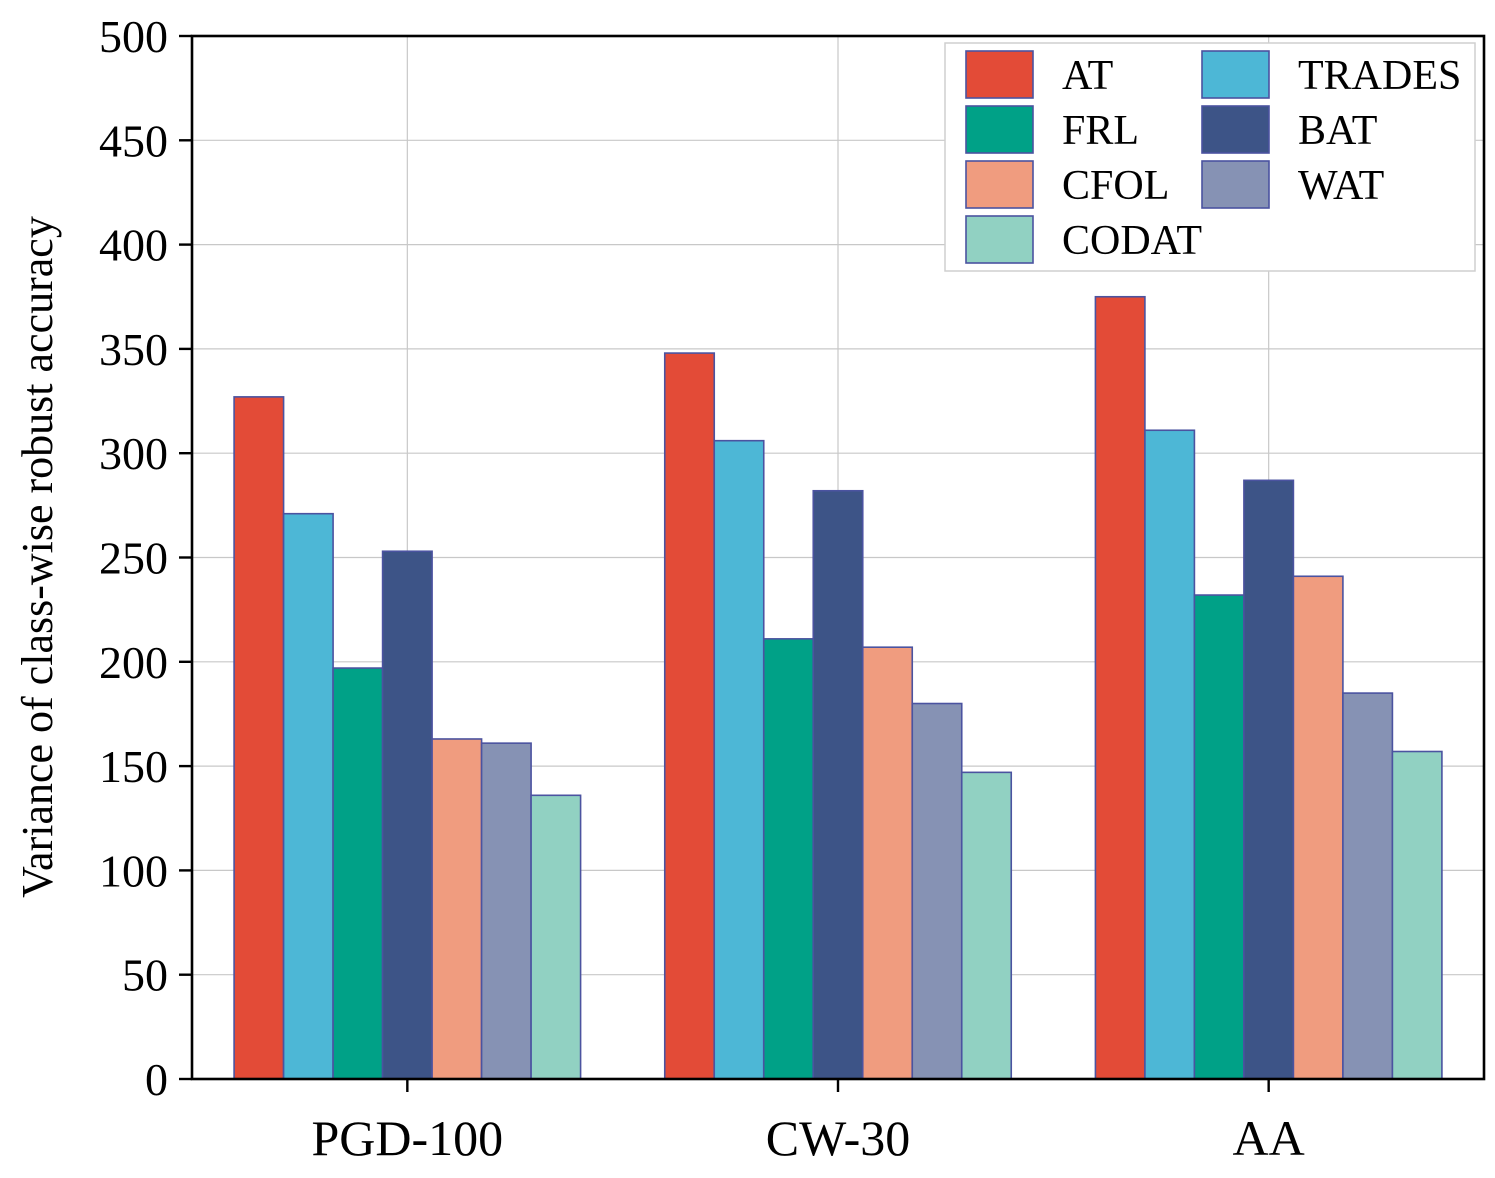 This screenshot has height=1178, width=1495. What do you see at coordinates (156, 1079) in the screenshot?
I see `y-tick-label: 0` at bounding box center [156, 1079].